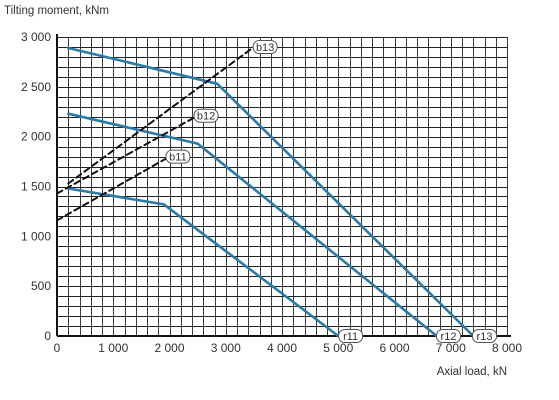  I want to click on series-tag-b12: b12, so click(206, 115).